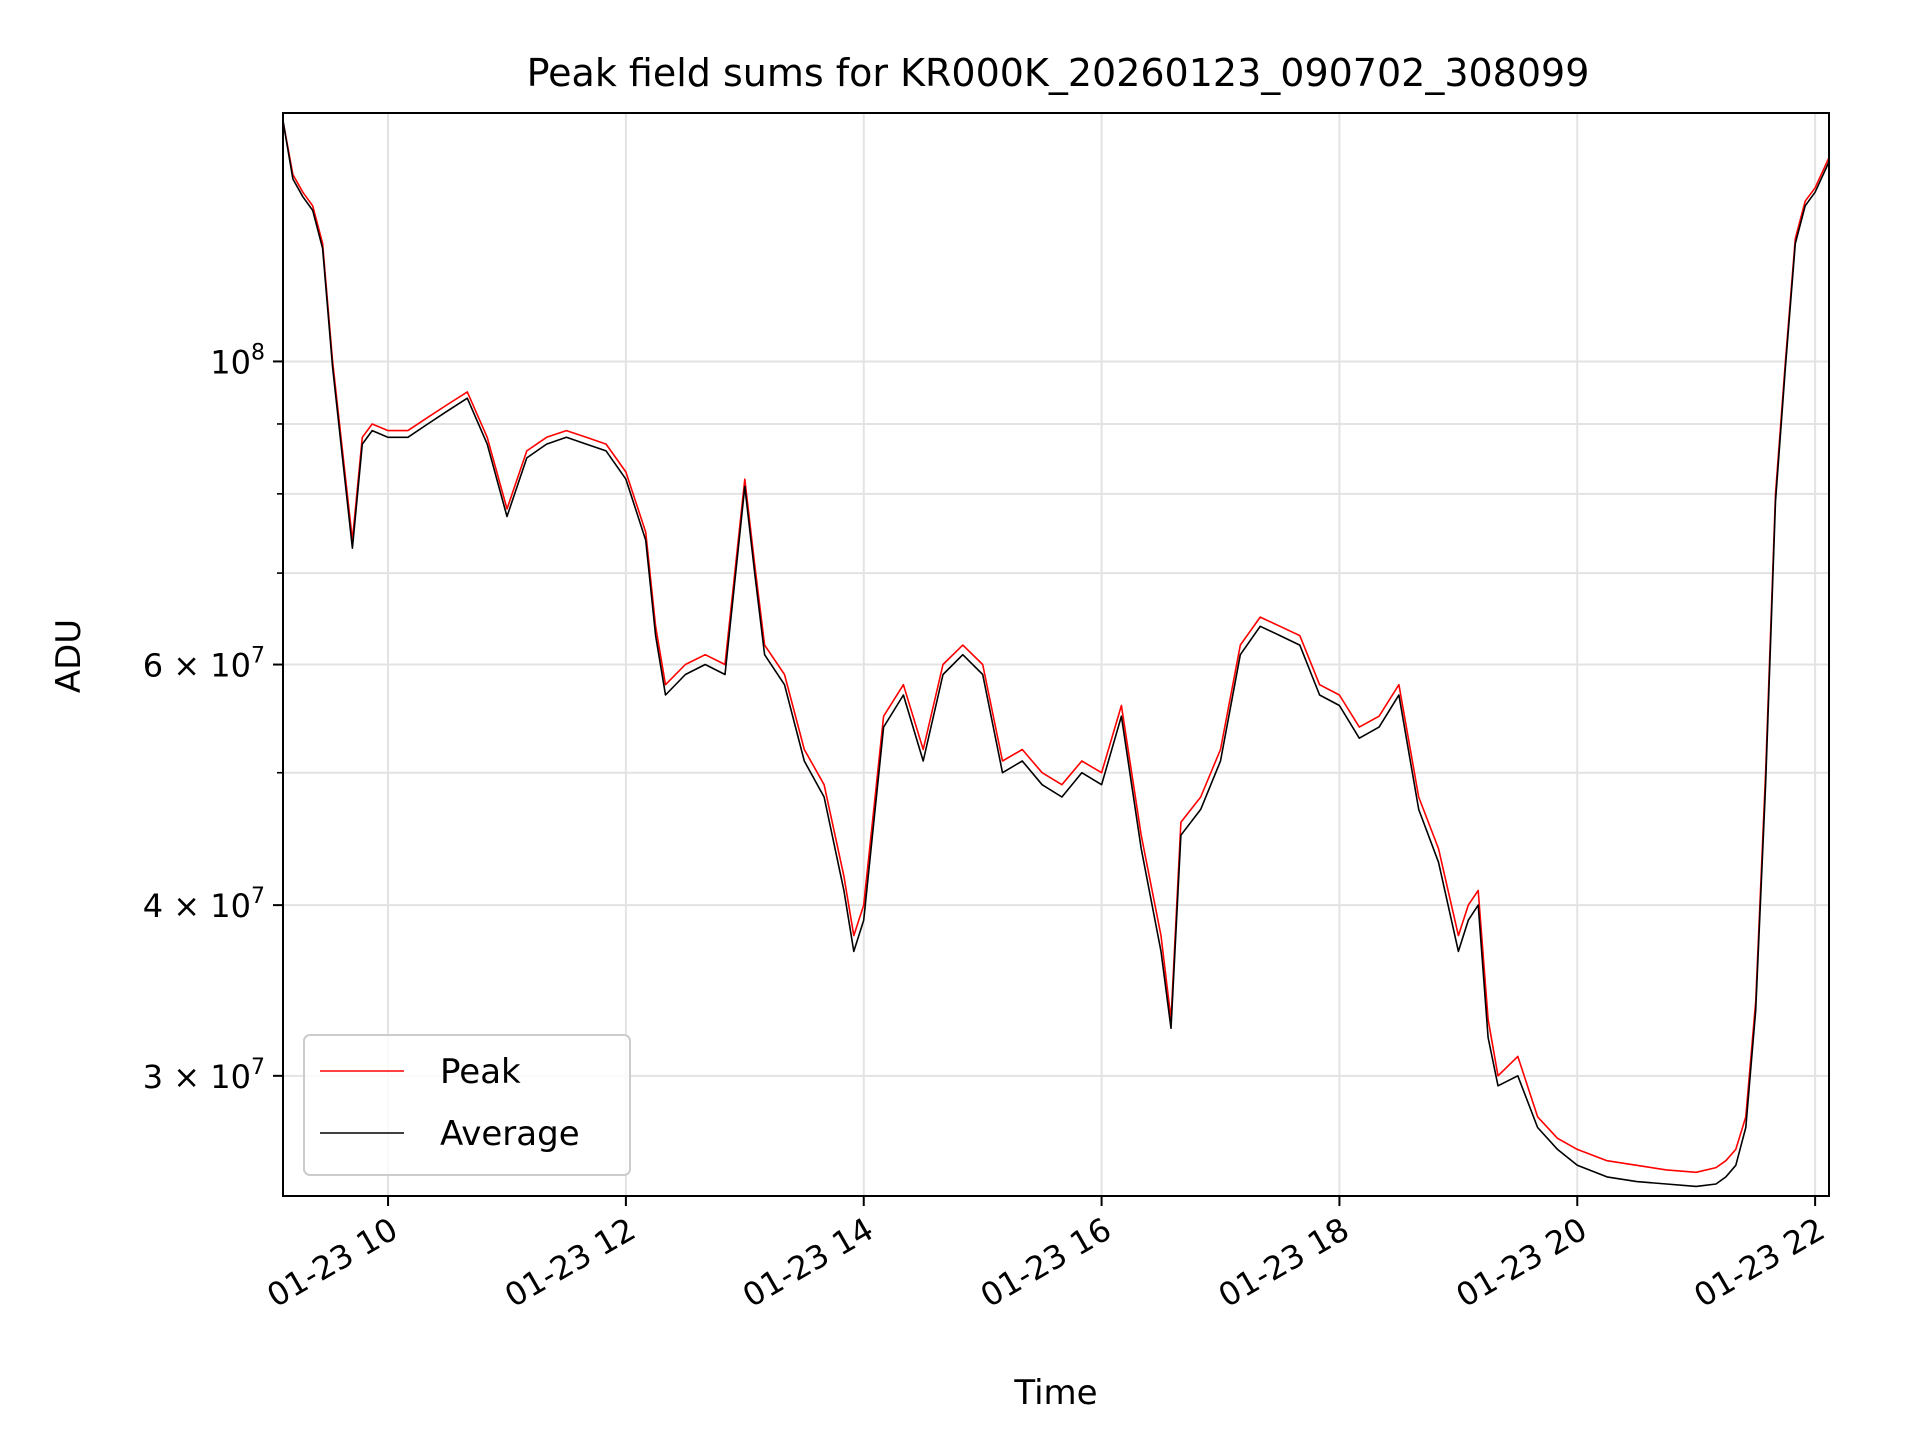  Describe the element at coordinates (69, 656) in the screenshot. I see `y-axis-label: ADU` at that location.